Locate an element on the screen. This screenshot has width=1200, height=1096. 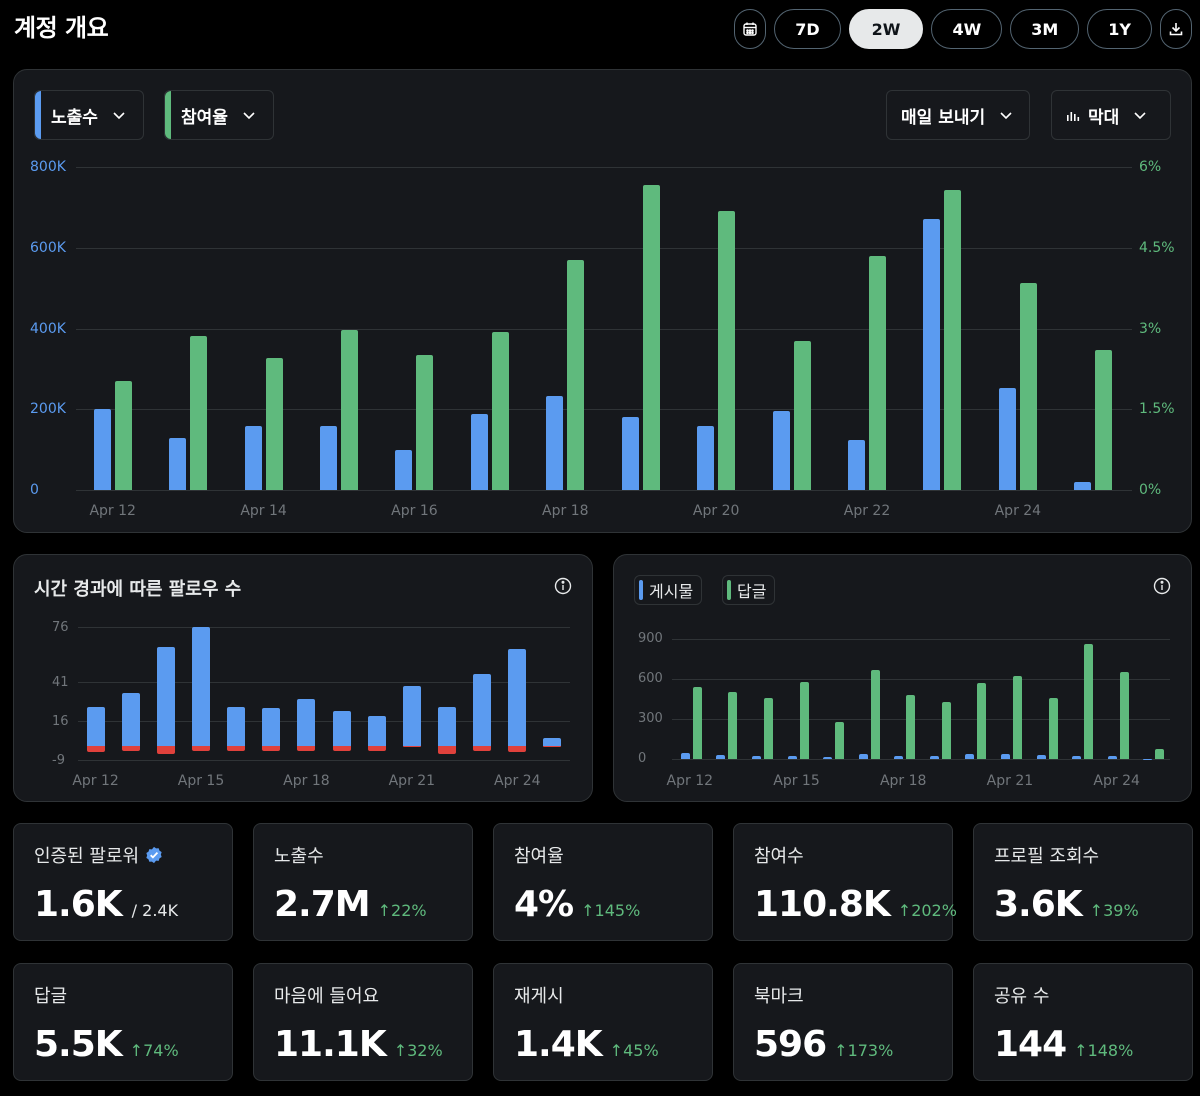
stat-card: 마음에 들어요 11.1K ↑32% is located at coordinates (363, 1022).